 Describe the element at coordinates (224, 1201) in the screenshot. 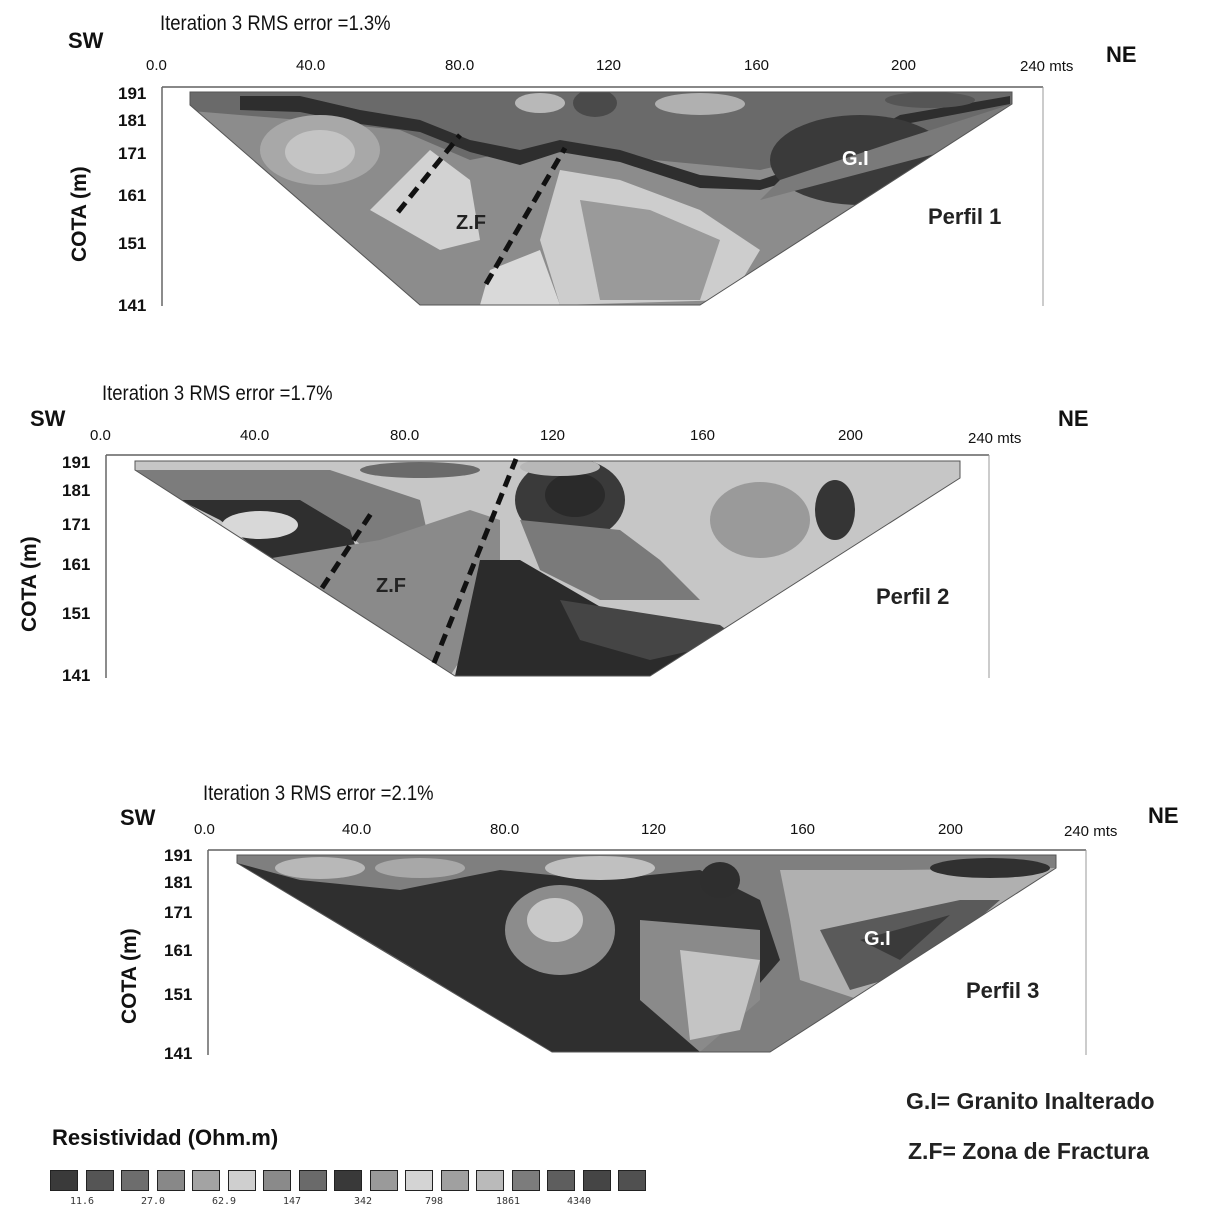

I see `legend-value: 62.9` at that location.